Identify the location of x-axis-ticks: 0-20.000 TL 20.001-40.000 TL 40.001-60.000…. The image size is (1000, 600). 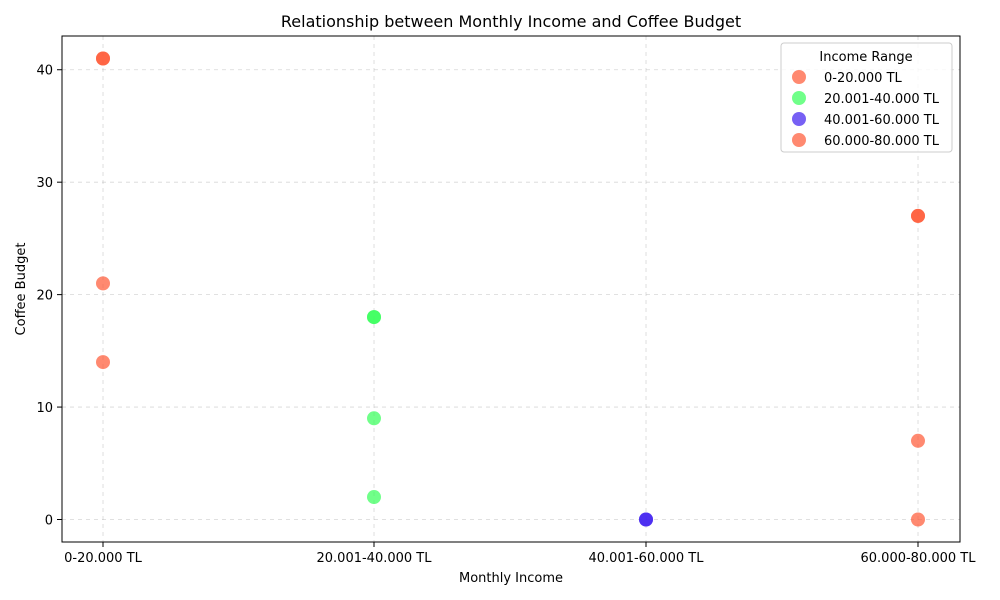
(520, 554).